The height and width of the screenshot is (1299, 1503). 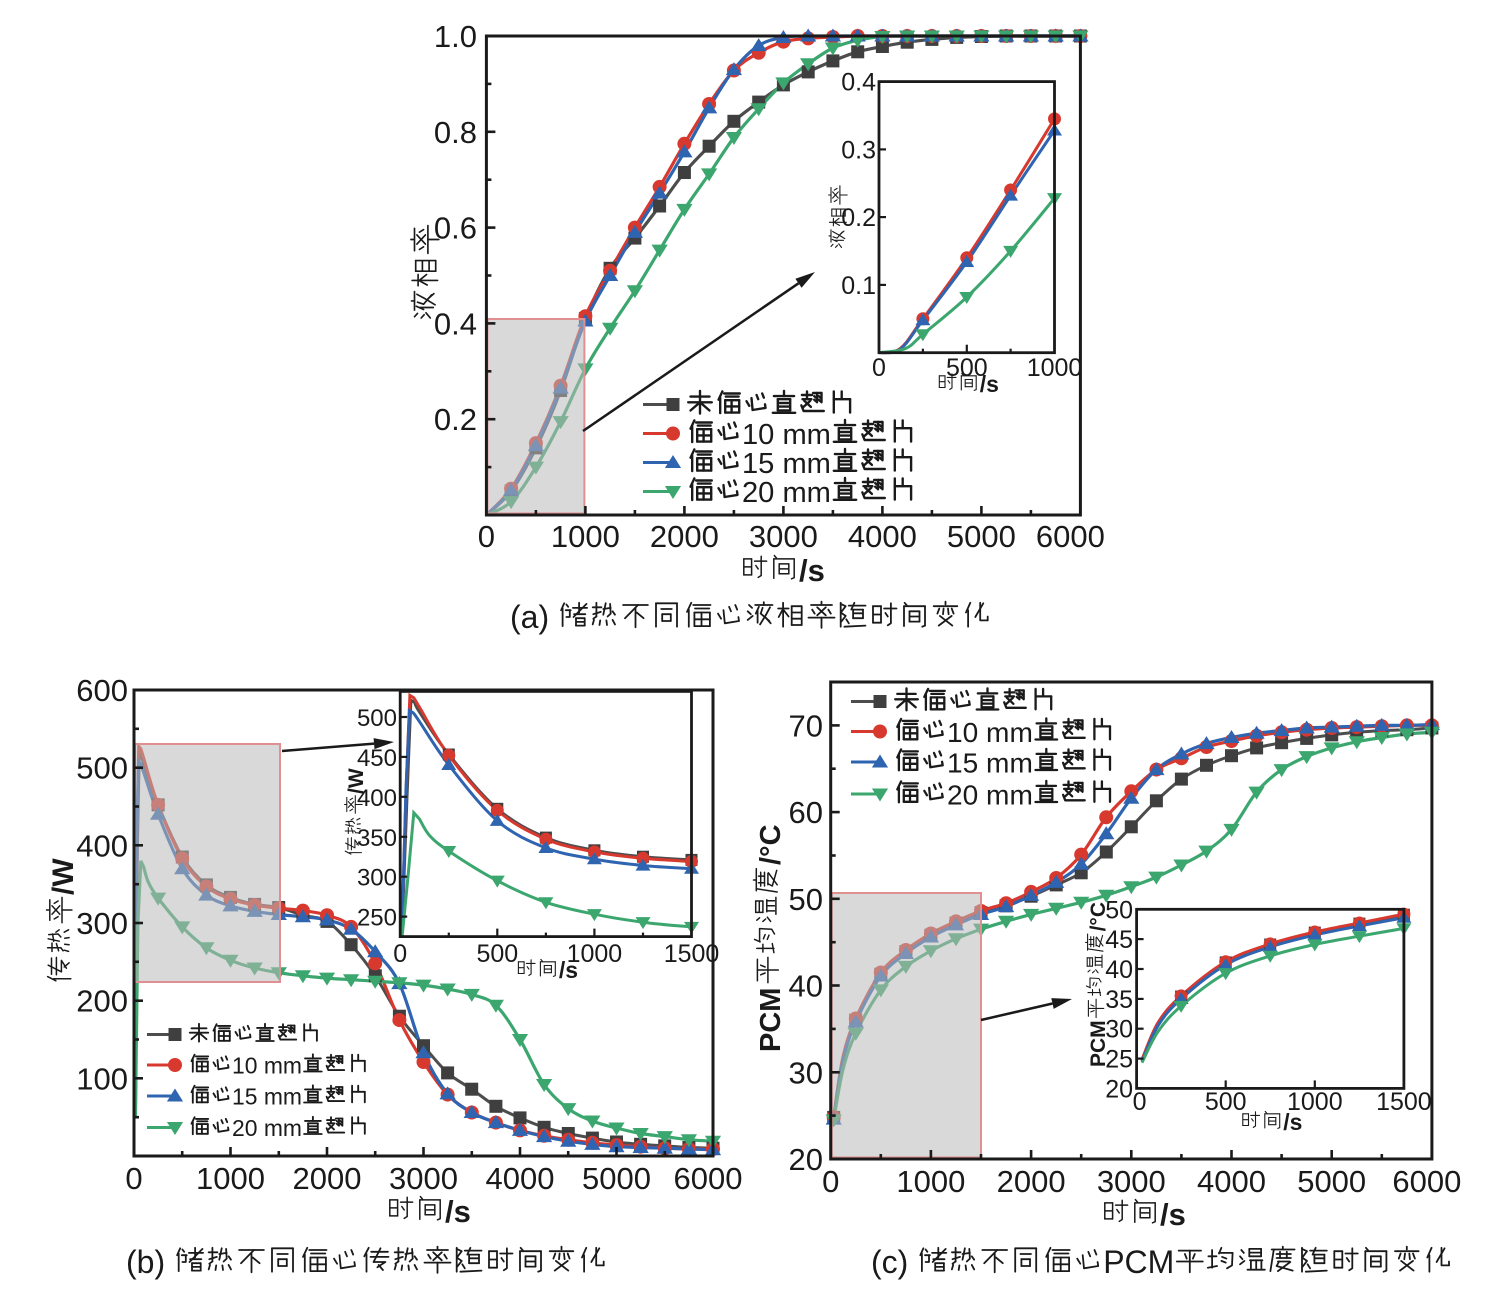 I want to click on svg-text: 70, so click(x=806, y=725).